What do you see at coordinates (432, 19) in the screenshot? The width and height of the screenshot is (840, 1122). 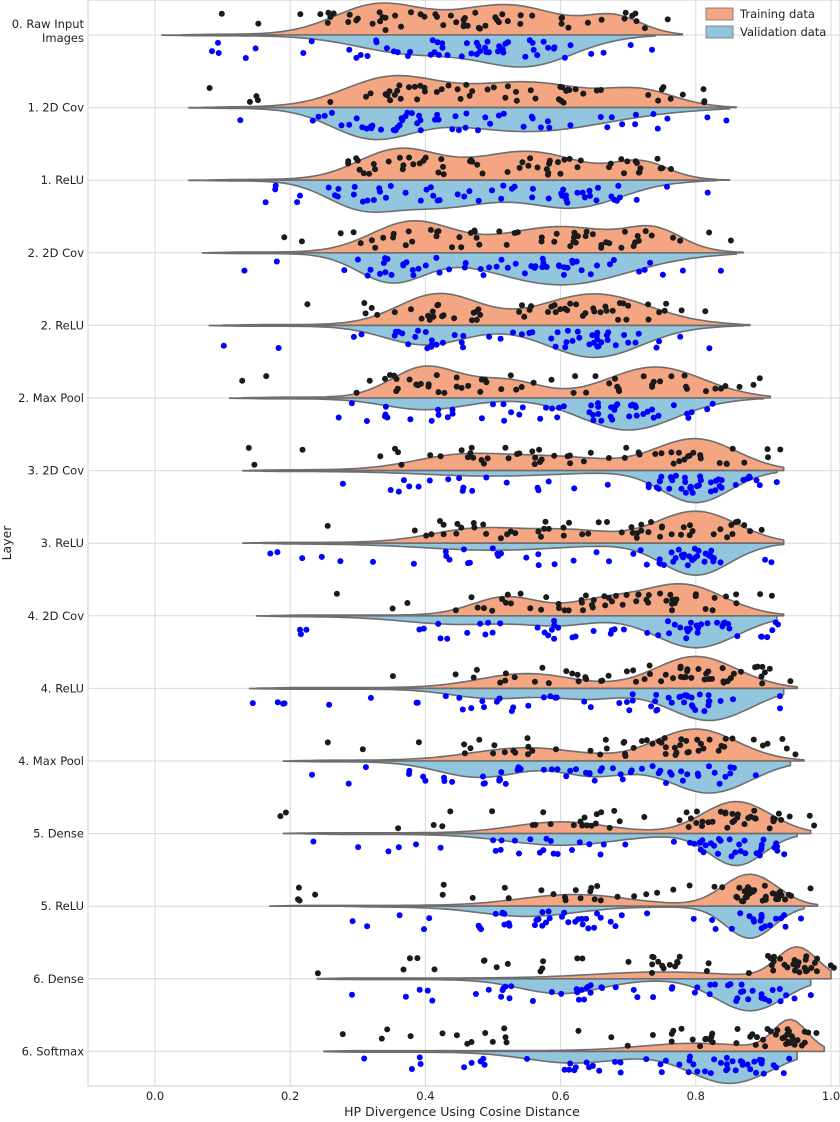 I see `violin-training` at bounding box center [432, 19].